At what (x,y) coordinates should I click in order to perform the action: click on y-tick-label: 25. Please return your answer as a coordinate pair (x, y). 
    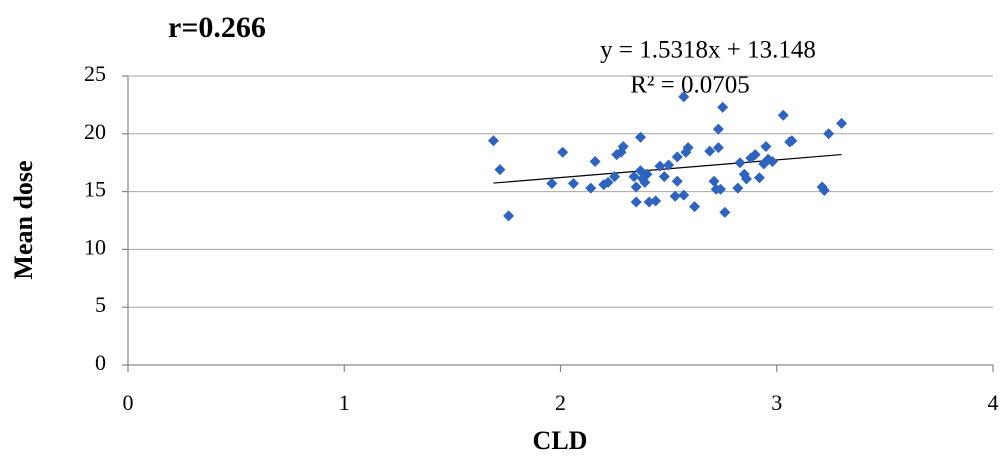
    Looking at the image, I should click on (95, 73).